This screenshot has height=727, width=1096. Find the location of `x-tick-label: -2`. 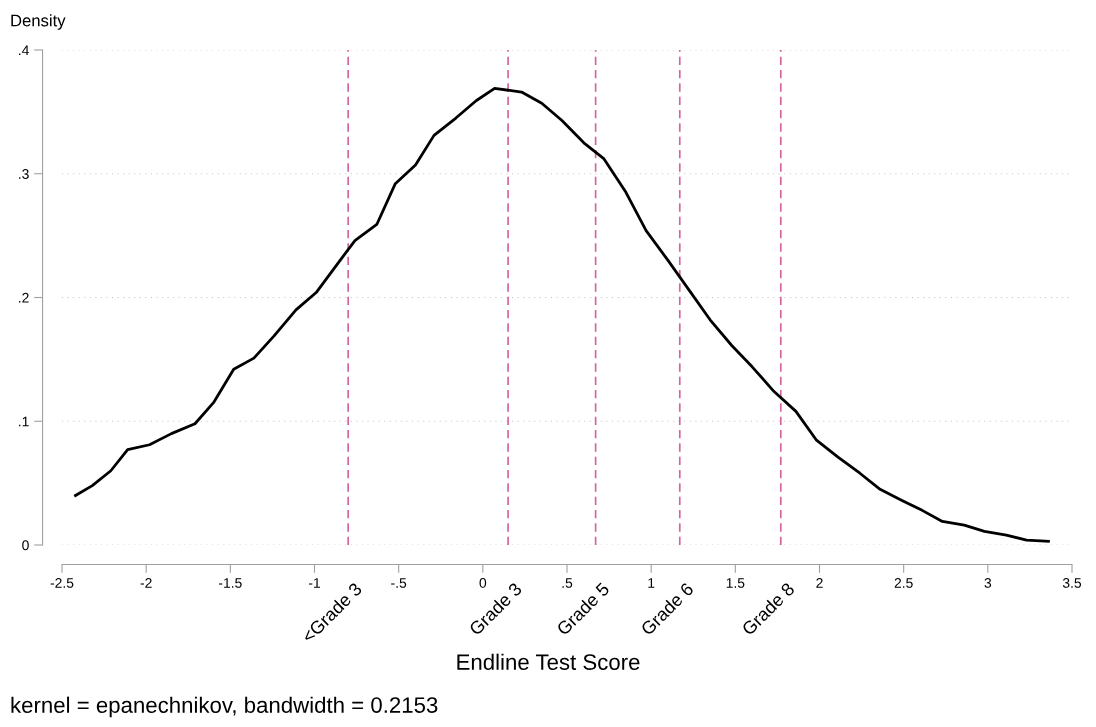

x-tick-label: -2 is located at coordinates (146, 583).